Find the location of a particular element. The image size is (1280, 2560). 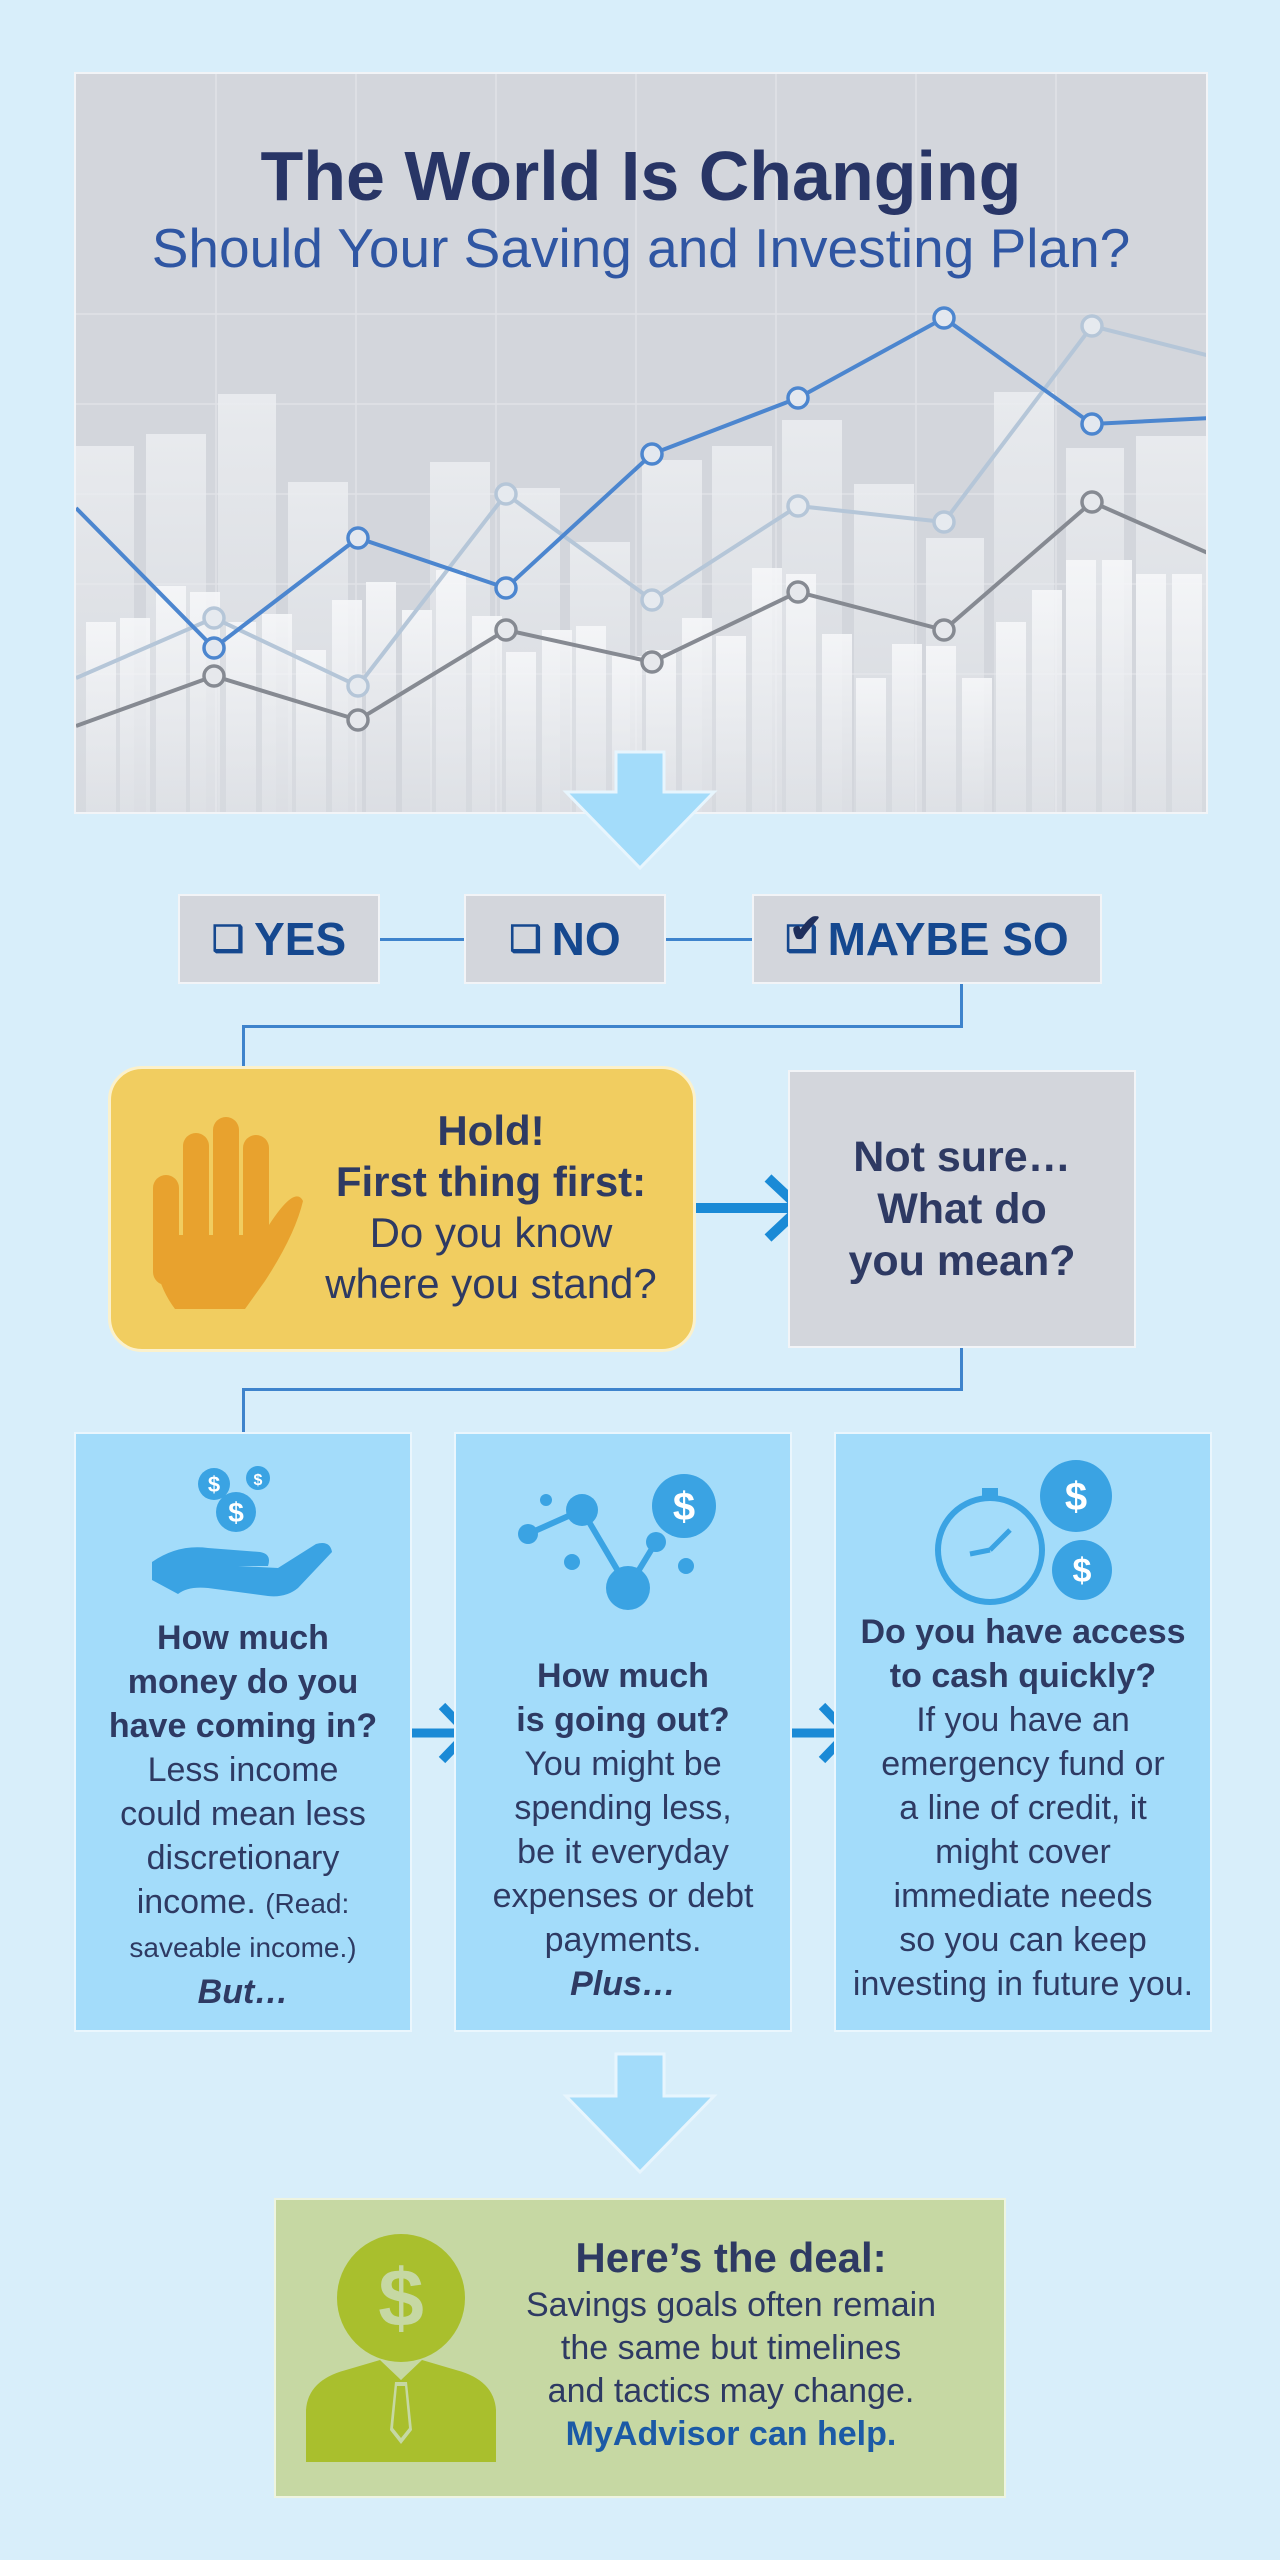

income-body-line3: discretionary is located at coordinates (243, 1858).